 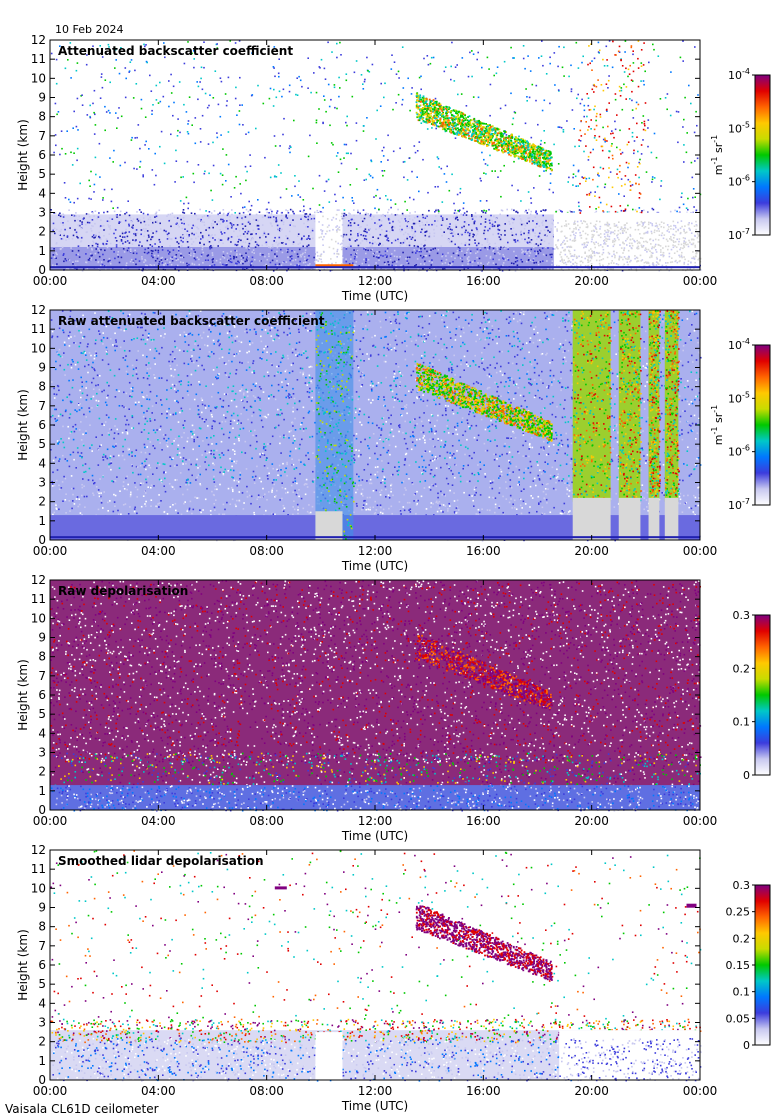 I want to click on date-label: 10 Feb 2024, so click(x=89, y=29).